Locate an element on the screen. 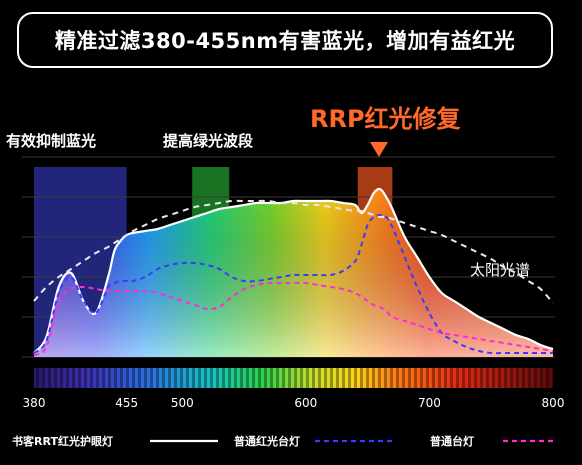  x-tick-label-0: 380 is located at coordinates (34, 403).